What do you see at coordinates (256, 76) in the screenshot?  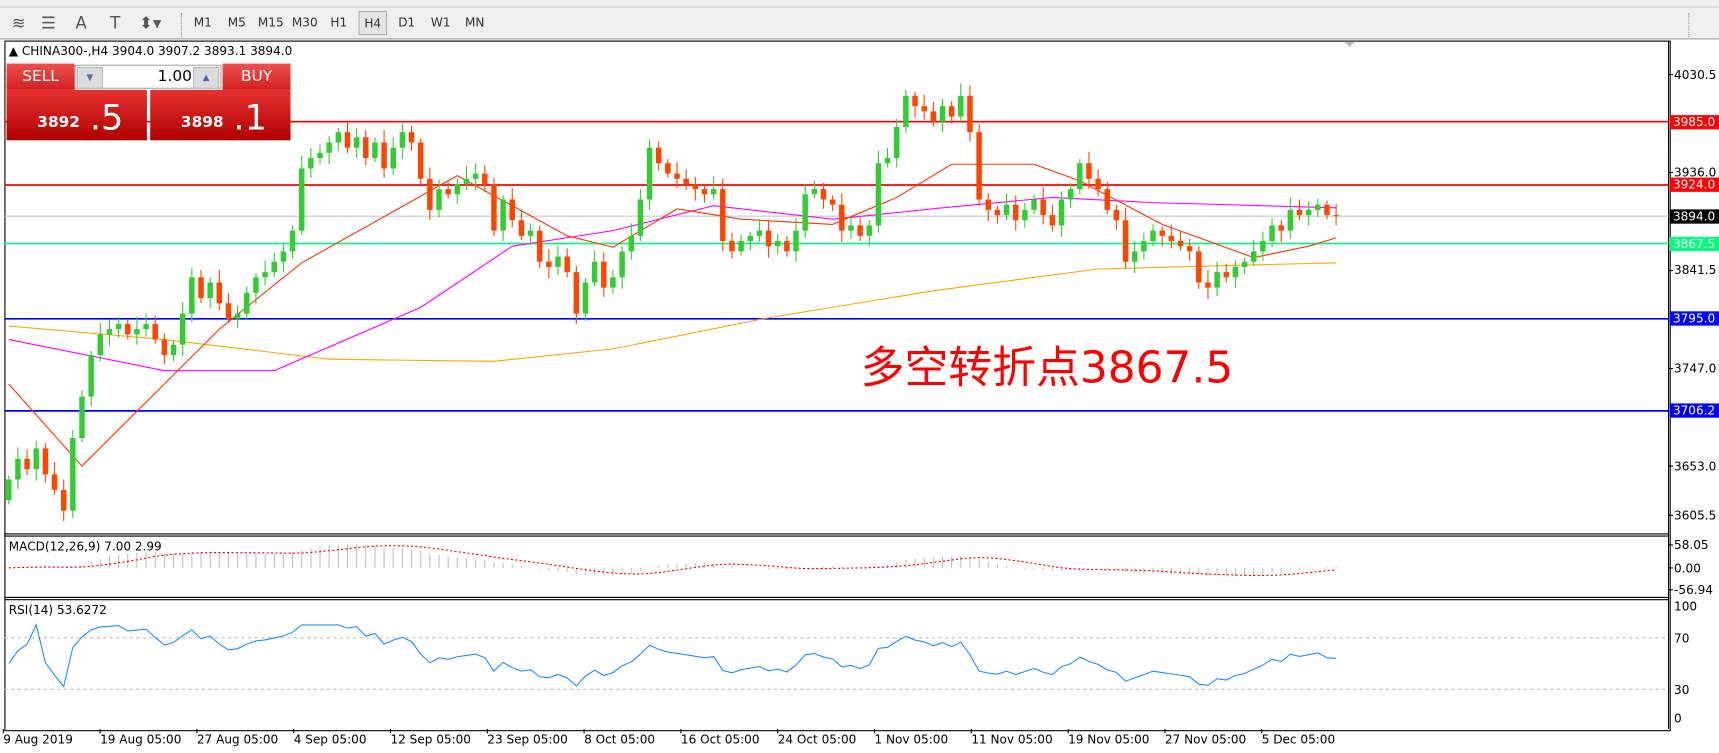 I see `buy-button: BUY` at bounding box center [256, 76].